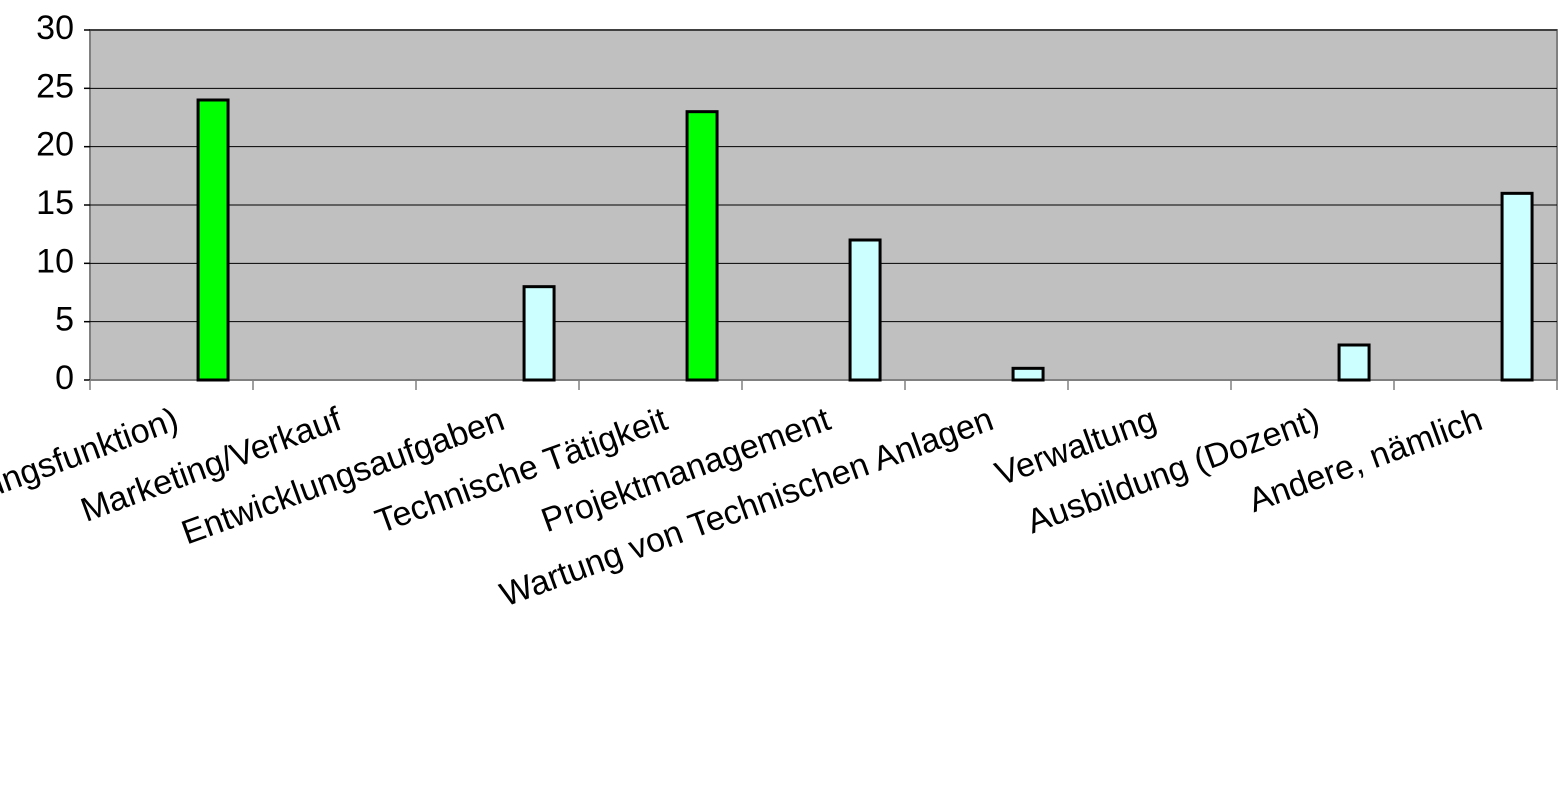 The width and height of the screenshot is (1562, 792). I want to click on y-tick-label: 30, so click(55, 28).